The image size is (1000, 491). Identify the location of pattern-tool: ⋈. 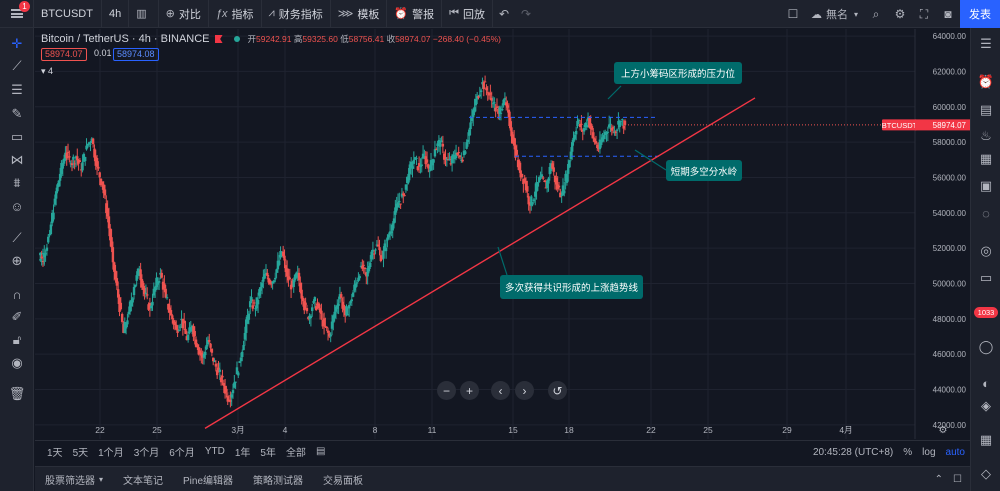
(17, 160).